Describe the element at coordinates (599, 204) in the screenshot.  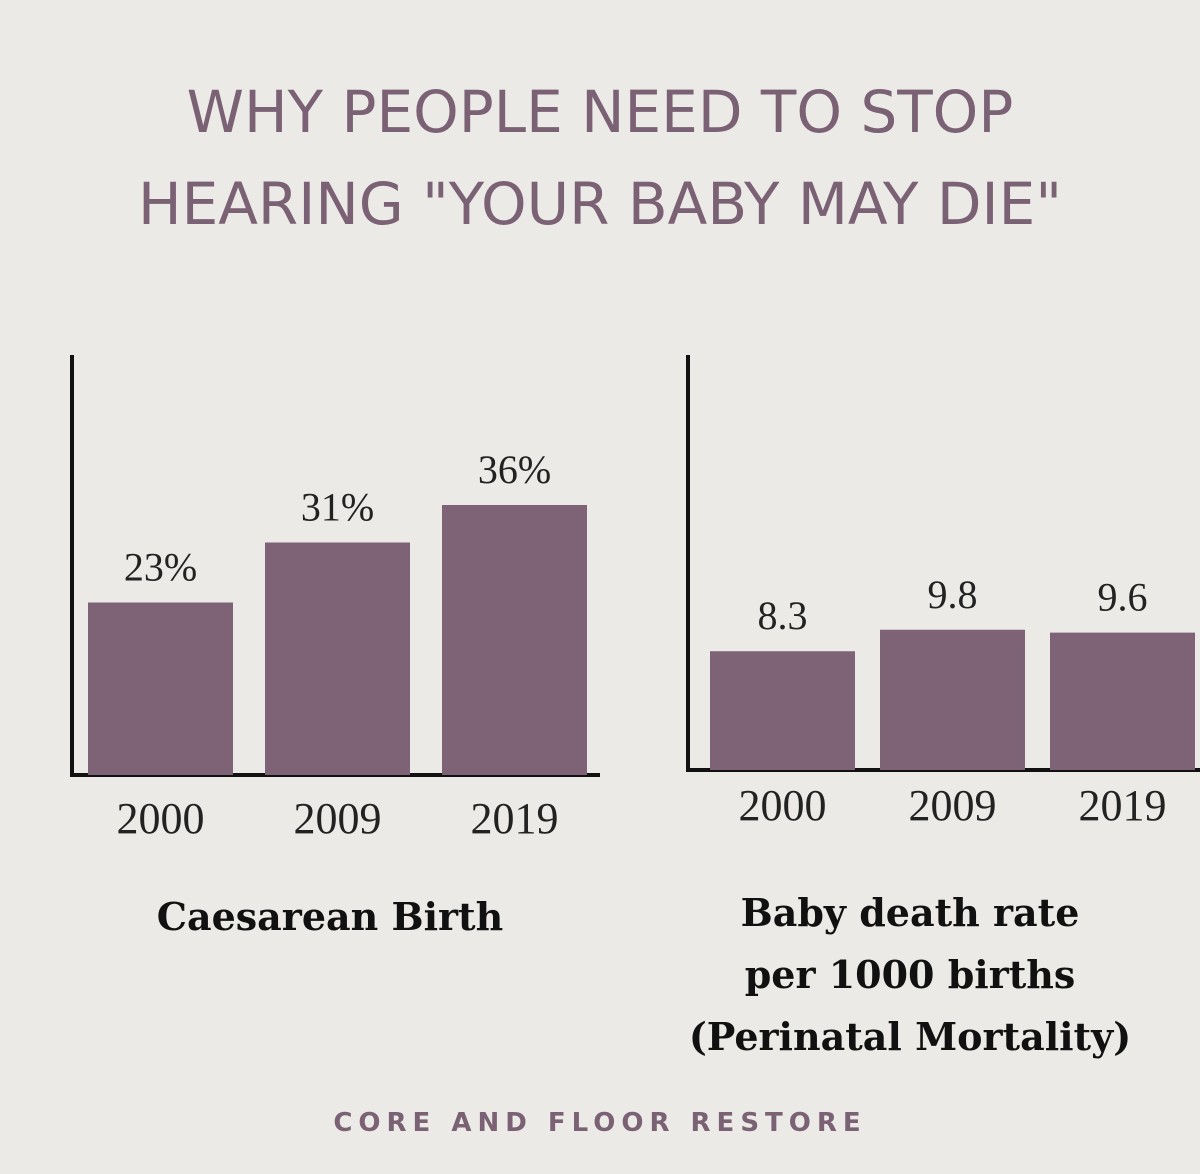
I see `page-title-line-2: HEARING "YOUR BABY MAY DIE"` at that location.